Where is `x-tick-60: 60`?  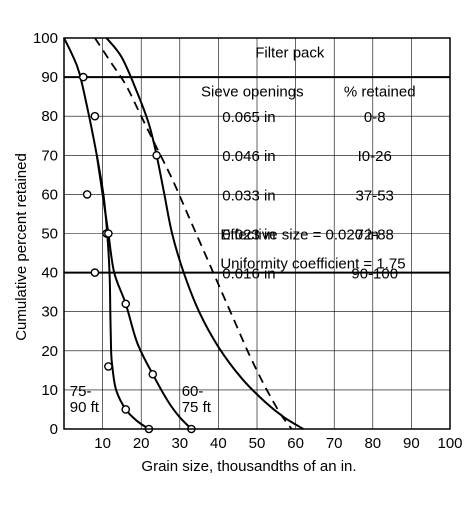
x-tick-60: 60 is located at coordinates (295, 443).